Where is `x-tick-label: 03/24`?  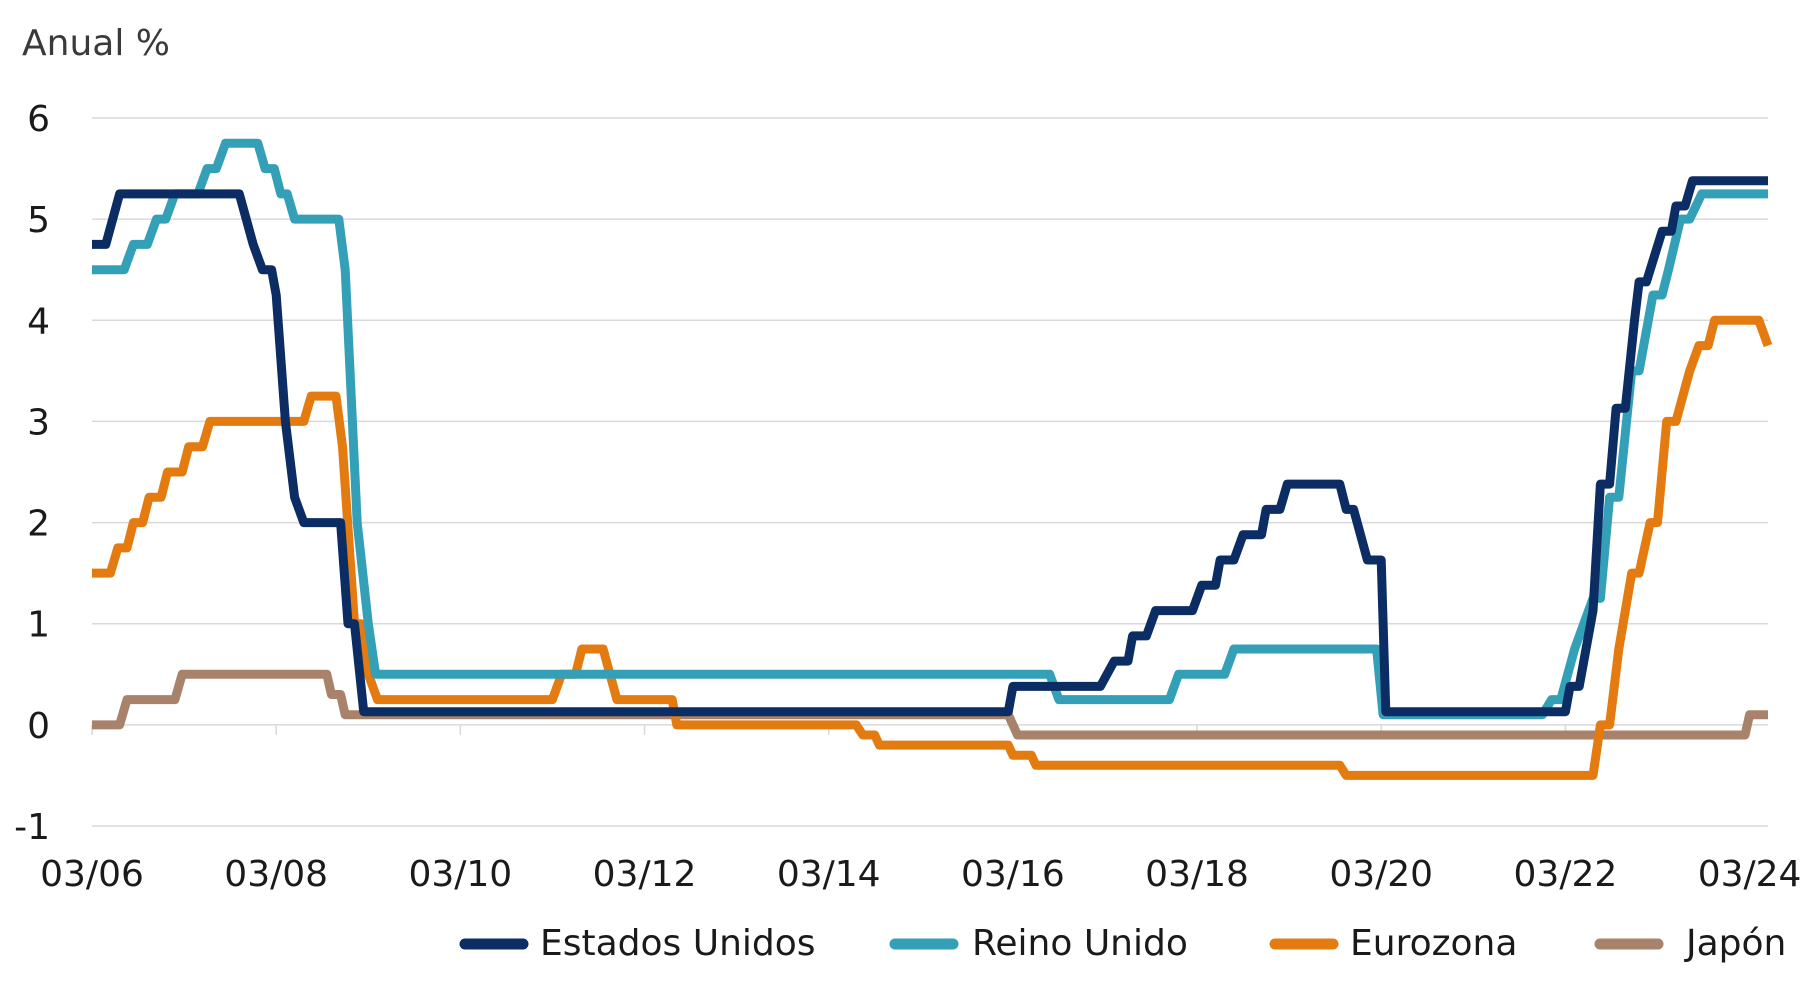 x-tick-label: 03/24 is located at coordinates (1749, 874).